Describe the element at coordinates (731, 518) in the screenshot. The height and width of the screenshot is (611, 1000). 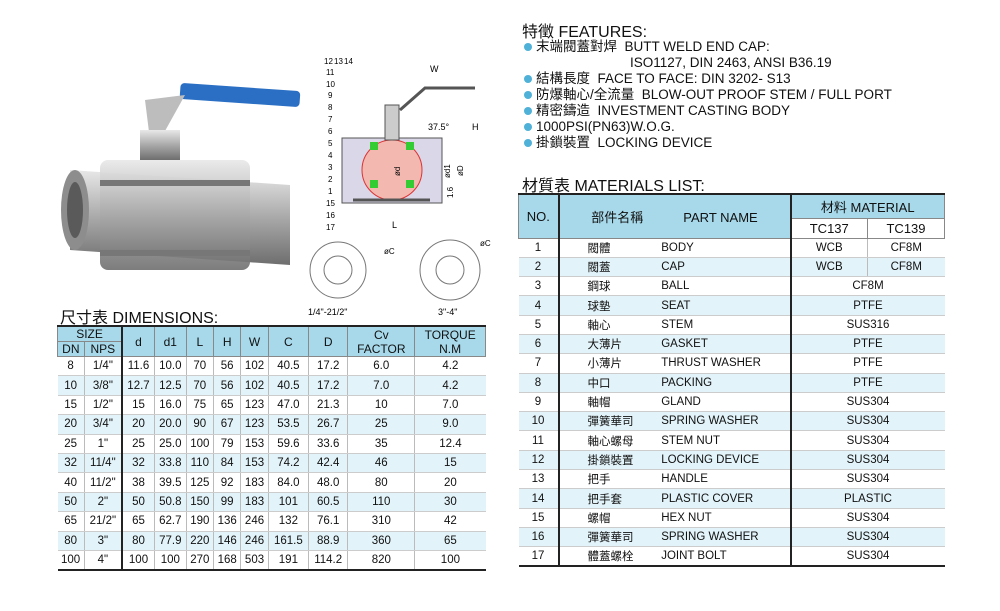
I see `table-row: 15 螺帽 HEX NUT SUS304` at that location.